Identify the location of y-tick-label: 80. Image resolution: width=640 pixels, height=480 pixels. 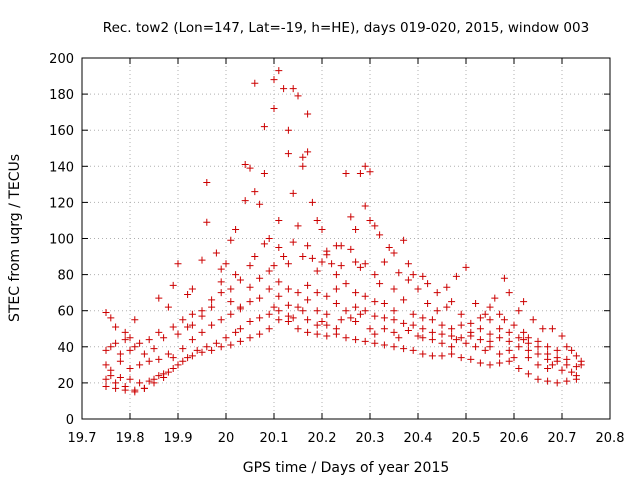
(65, 276).